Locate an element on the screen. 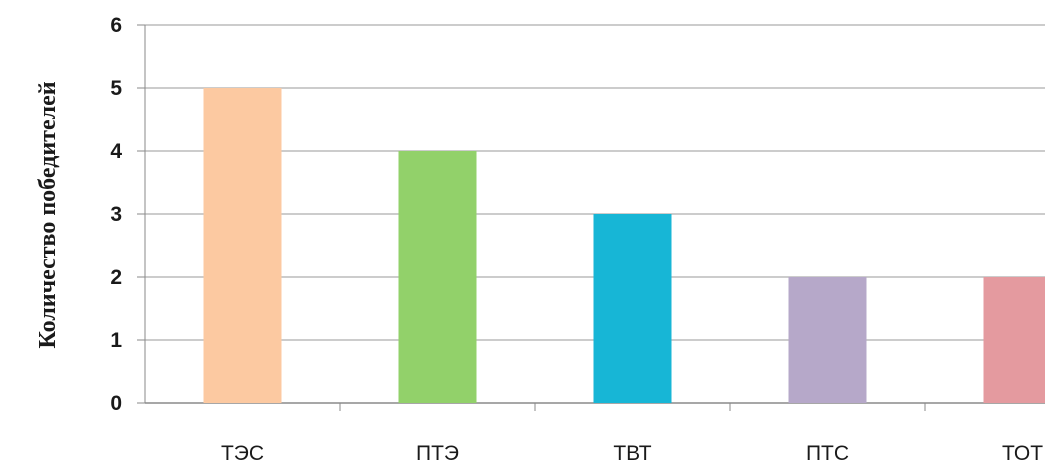 The image size is (1045, 466). y-tick-label: 2 is located at coordinates (116, 277).